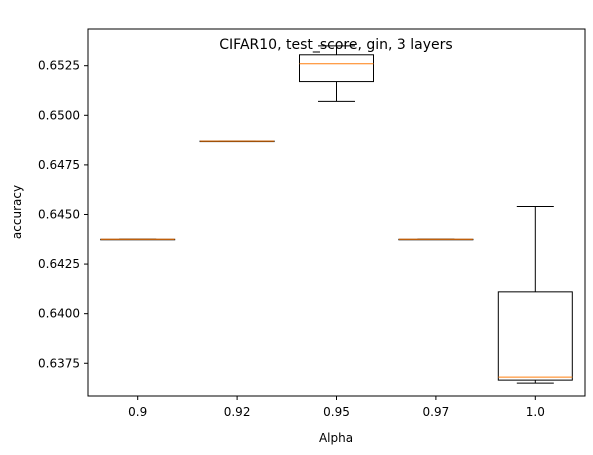 This screenshot has height=455, width=593. Describe the element at coordinates (336, 438) in the screenshot. I see `x-axis-label: Alpha` at that location.